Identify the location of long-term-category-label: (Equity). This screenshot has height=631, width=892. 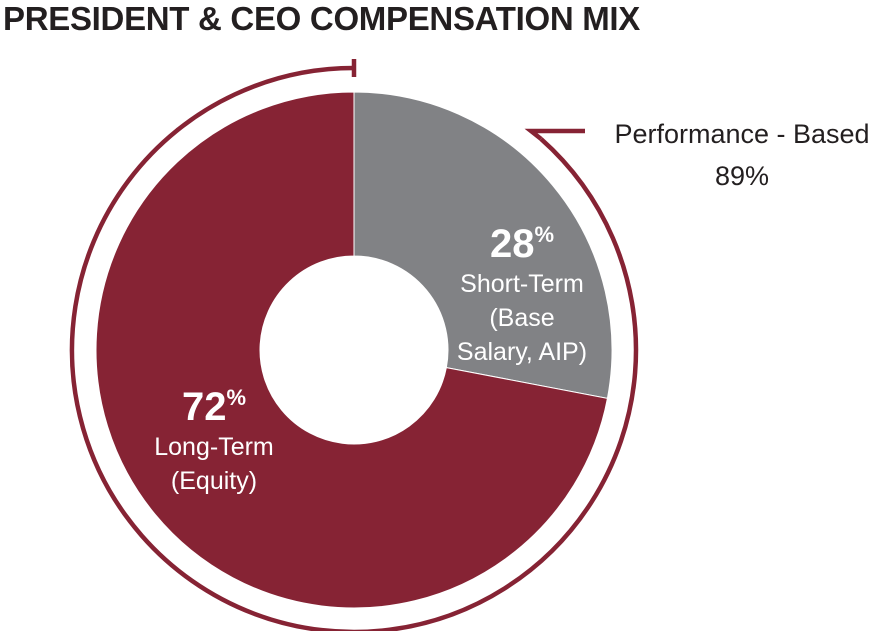
(214, 481).